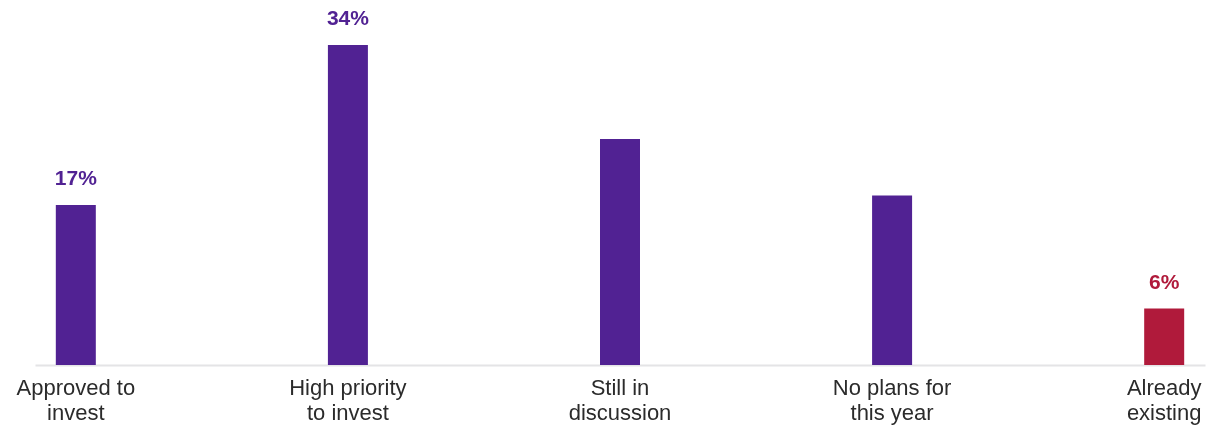 The width and height of the screenshot is (1211, 445). What do you see at coordinates (348, 17) in the screenshot?
I see `data-label: 34%` at bounding box center [348, 17].